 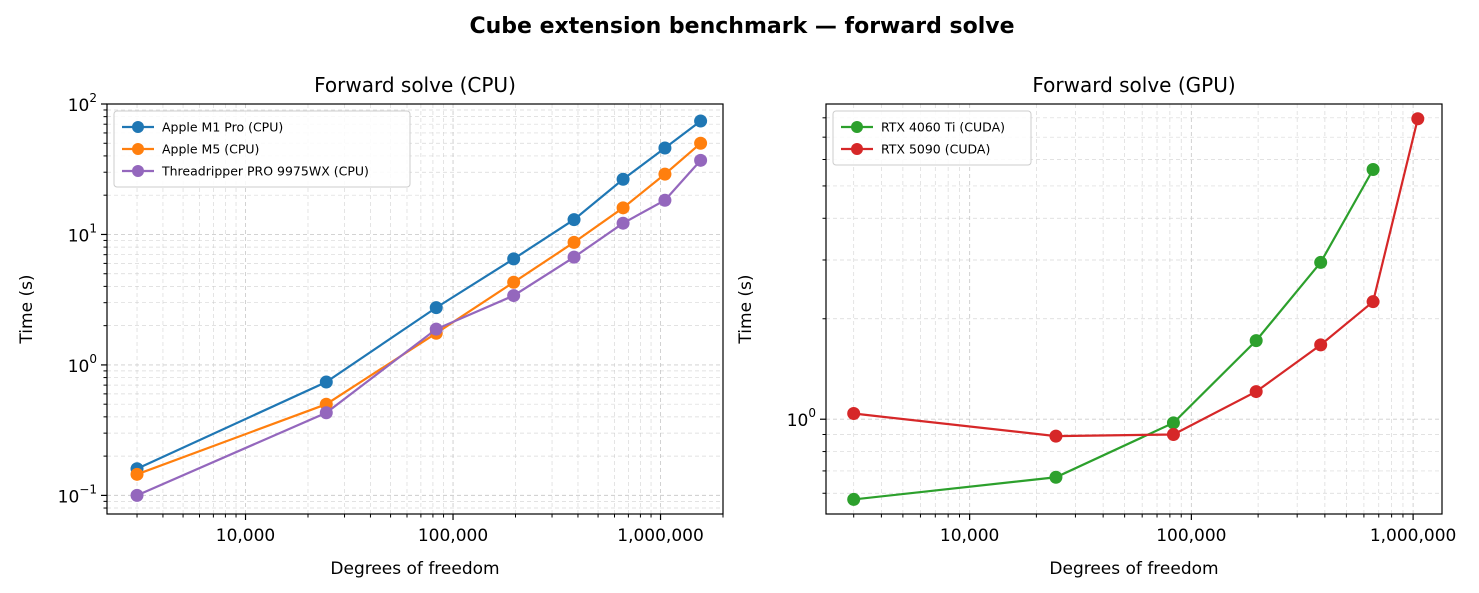 I want to click on chart-title: Forward solve (CPU), so click(x=415, y=85).